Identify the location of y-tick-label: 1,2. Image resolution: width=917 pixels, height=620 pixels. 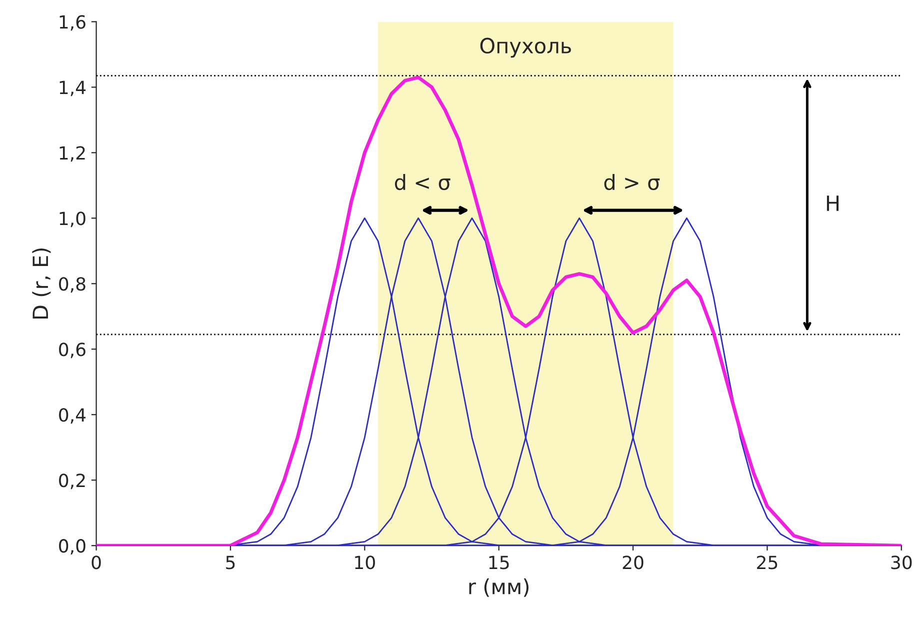
(72, 154).